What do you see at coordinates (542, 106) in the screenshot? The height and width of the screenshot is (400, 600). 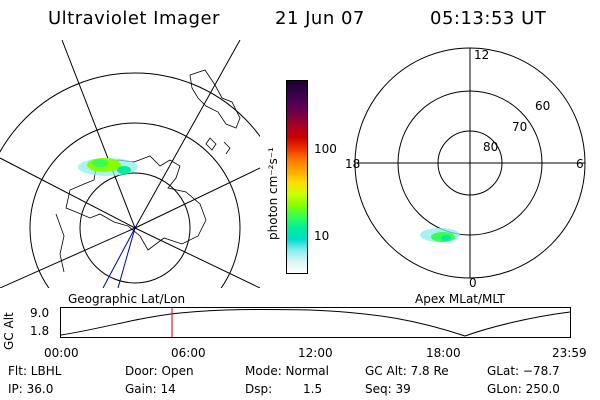 I see `lat-label-60: 60` at bounding box center [542, 106].